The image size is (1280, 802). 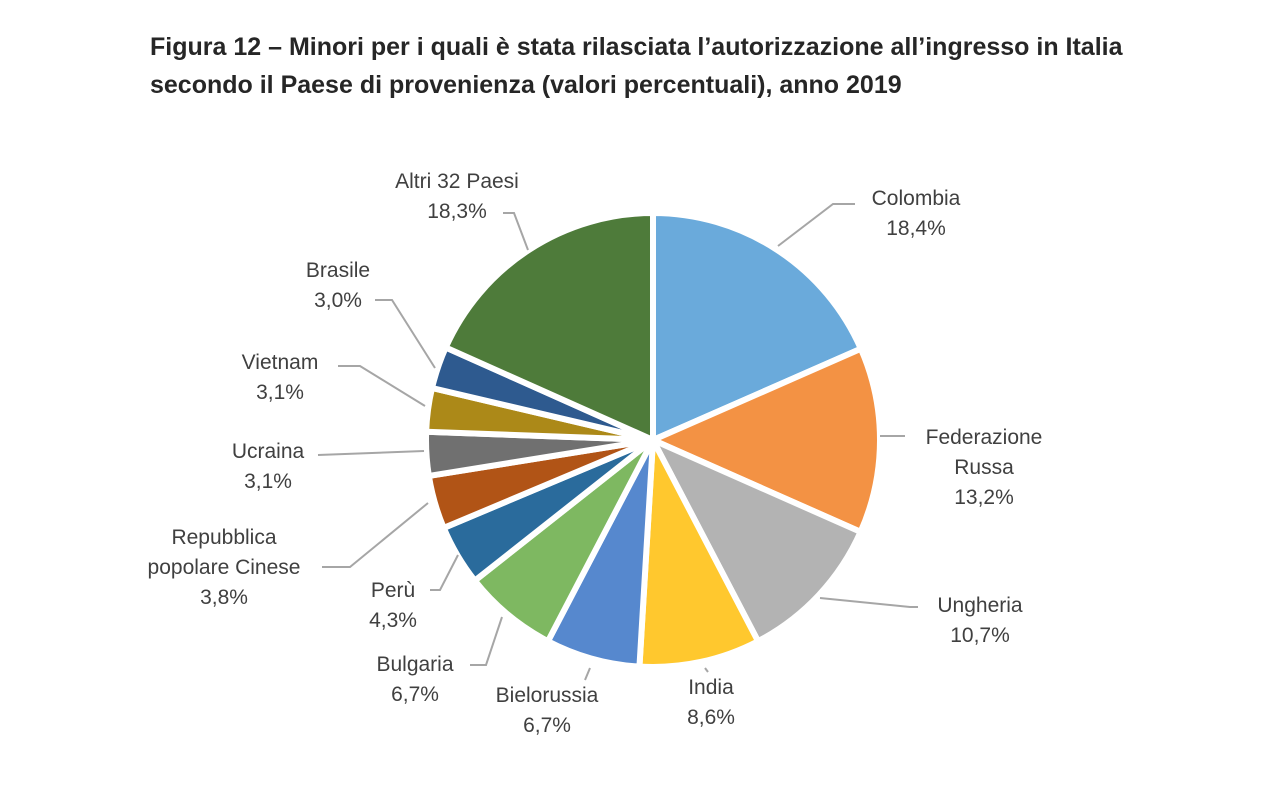 What do you see at coordinates (457, 181) in the screenshot?
I see `slice-category-label: Altri 32 Paesi` at bounding box center [457, 181].